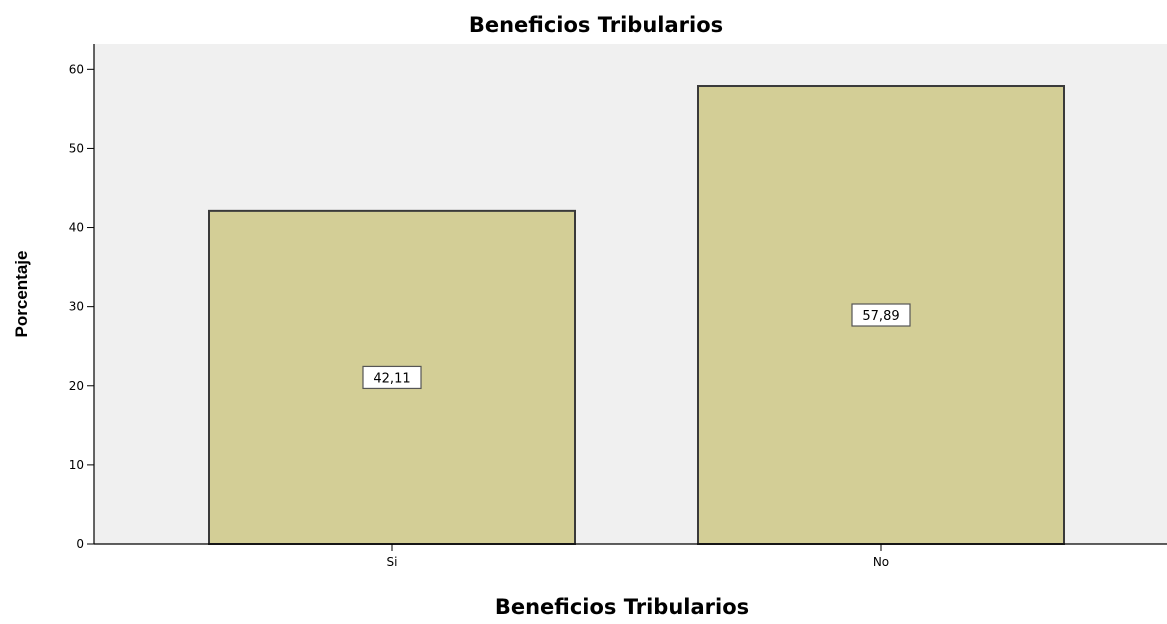 This screenshot has height=624, width=1167. What do you see at coordinates (392, 562) in the screenshot?
I see `x-tick-label: Si` at bounding box center [392, 562].